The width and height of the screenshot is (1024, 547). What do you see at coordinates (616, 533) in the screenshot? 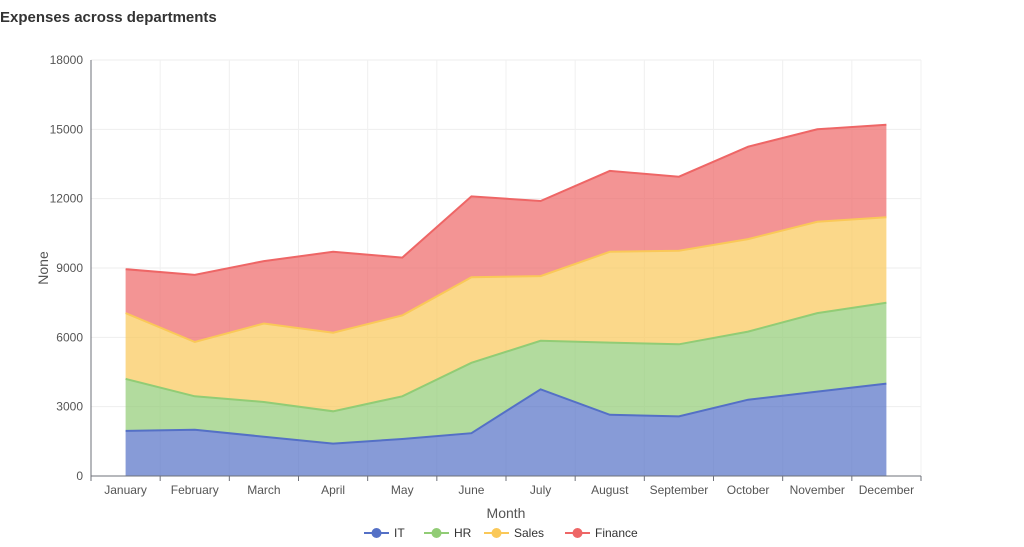
I see `legend-label: Finance` at bounding box center [616, 533].